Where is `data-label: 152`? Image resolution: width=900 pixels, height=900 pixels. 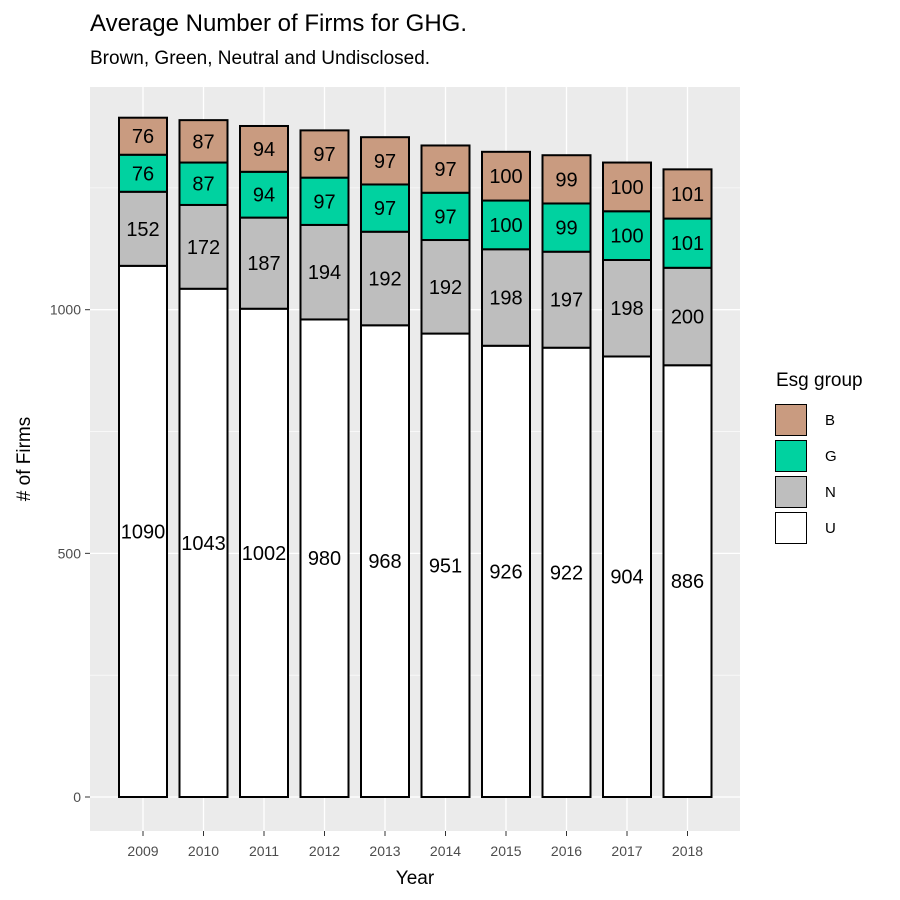 data-label: 152 is located at coordinates (142, 230).